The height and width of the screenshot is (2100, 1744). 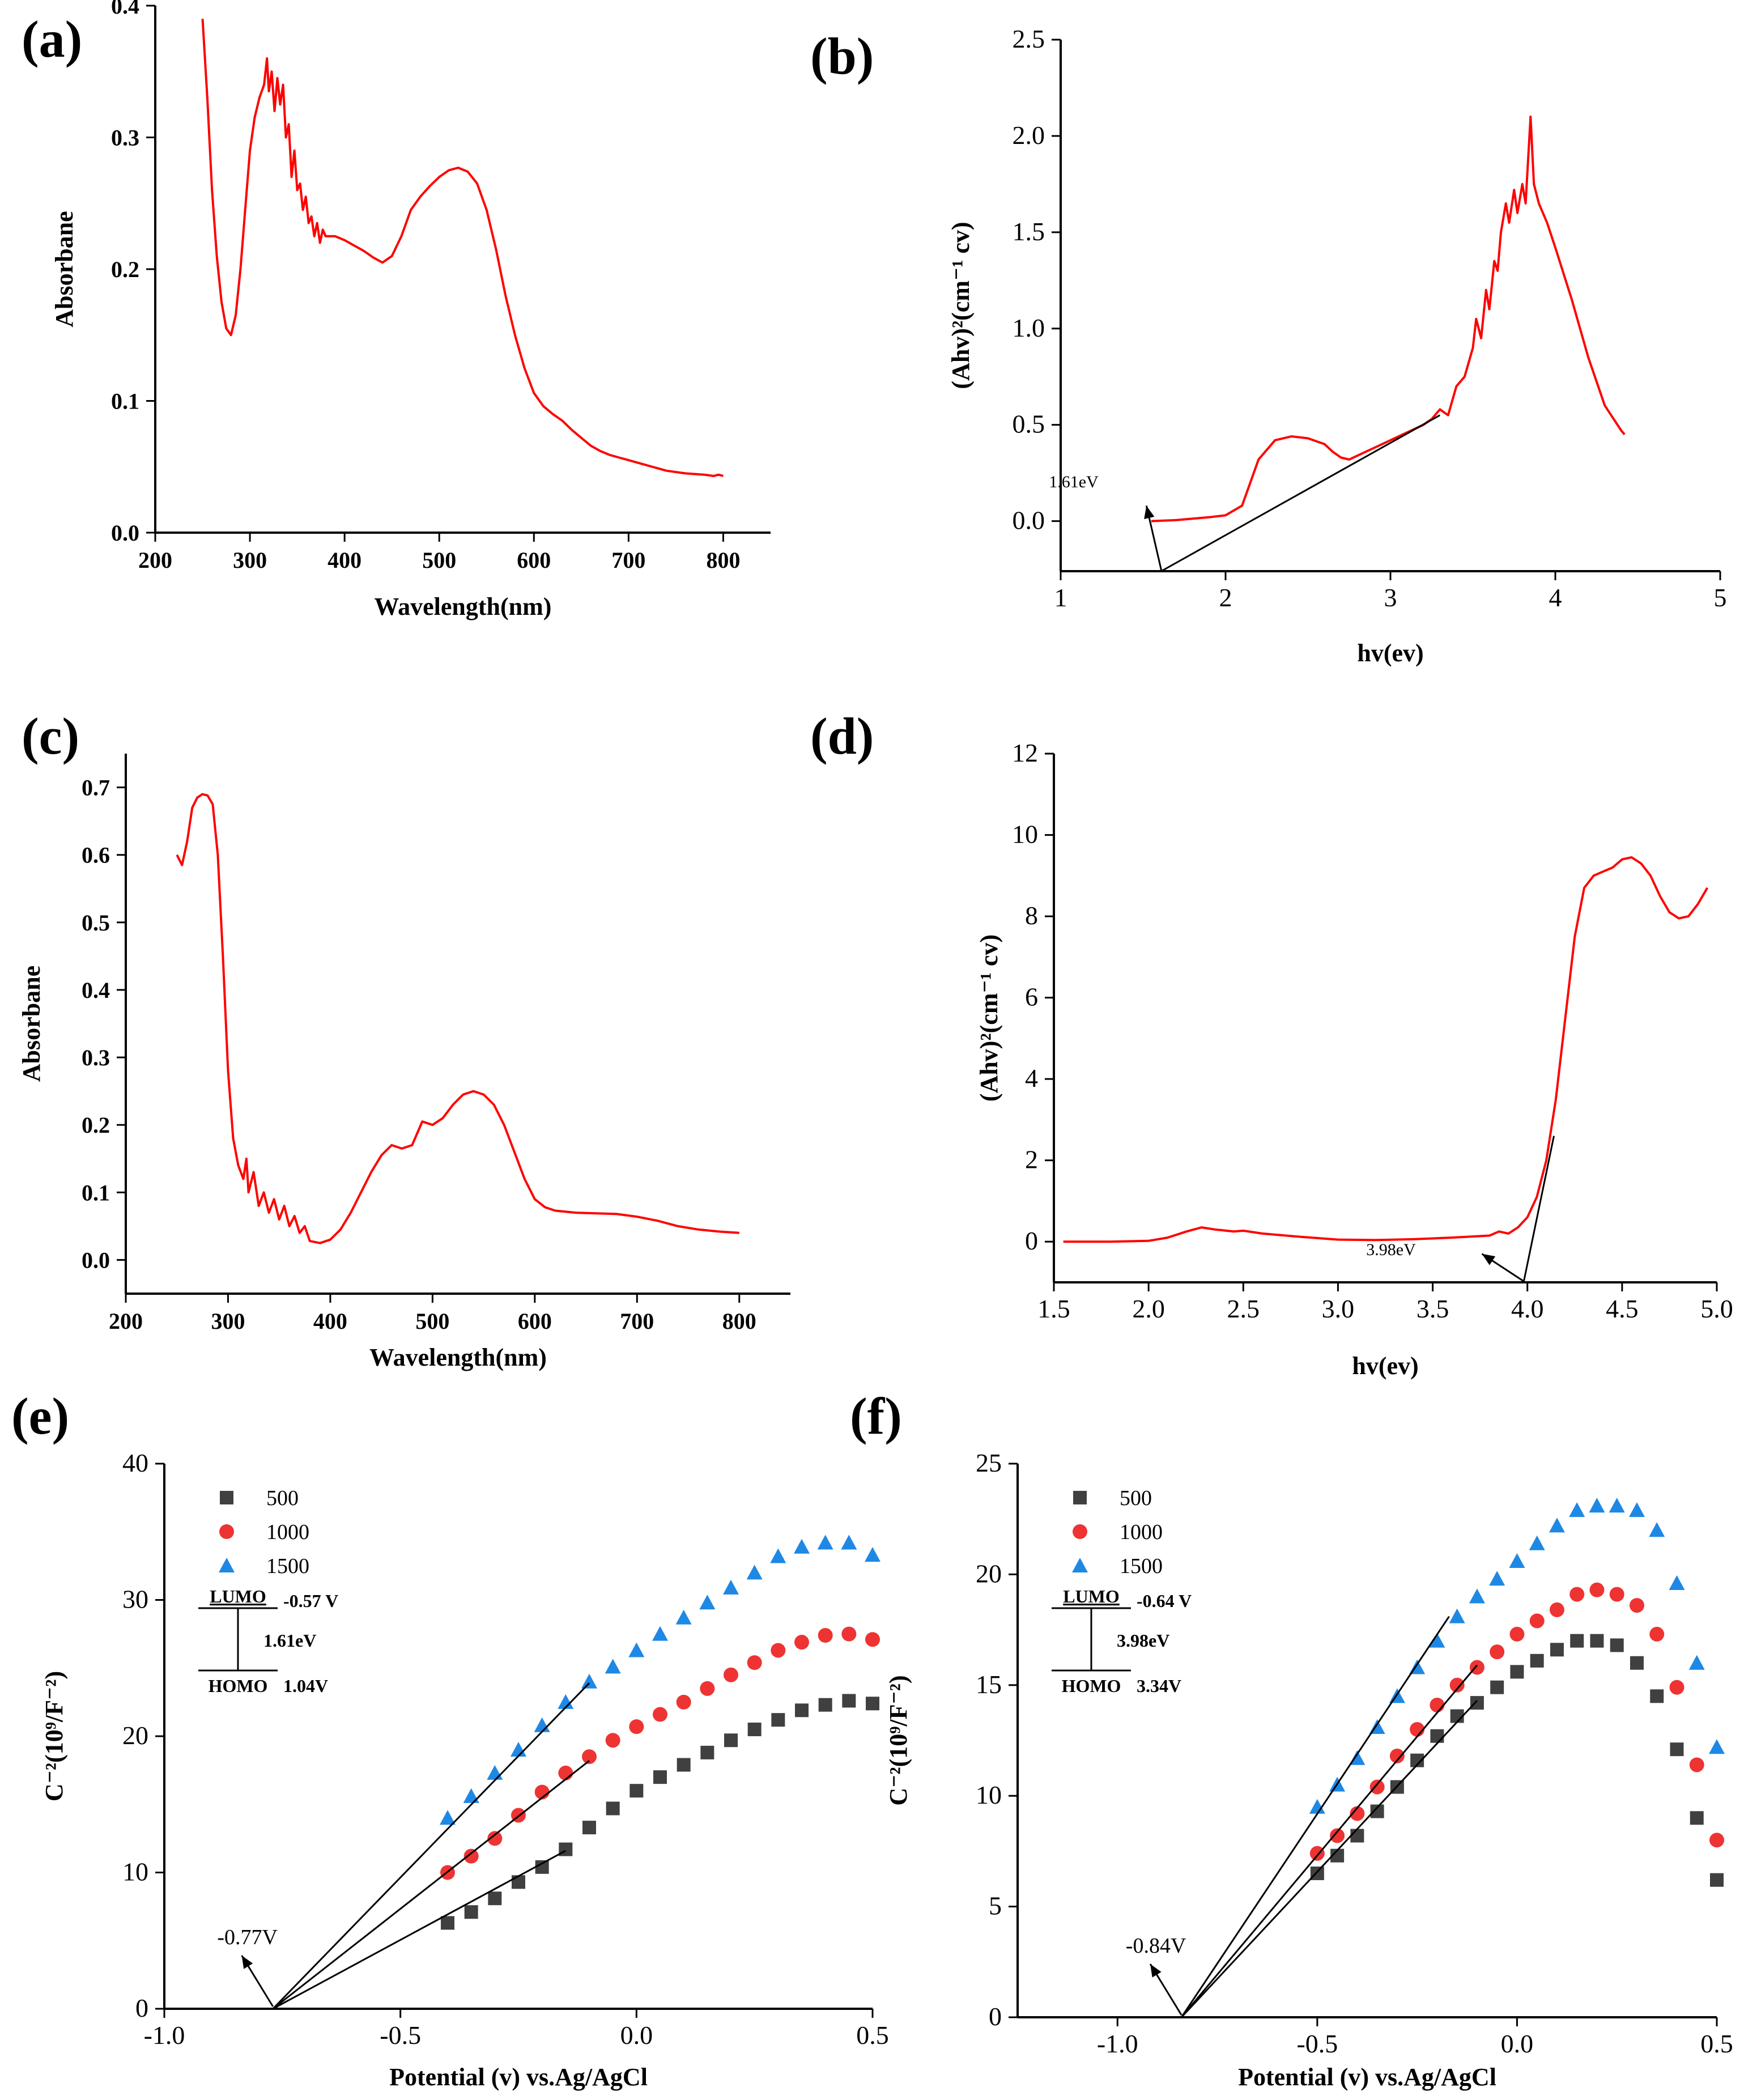 What do you see at coordinates (1025, 752) in the screenshot?
I see `y-tick-label: 12` at bounding box center [1025, 752].